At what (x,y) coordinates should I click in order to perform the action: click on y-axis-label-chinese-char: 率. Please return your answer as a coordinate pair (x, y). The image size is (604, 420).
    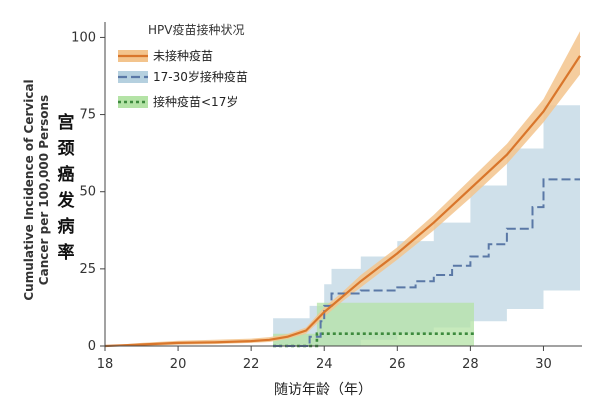
    Looking at the image, I should click on (66, 252).